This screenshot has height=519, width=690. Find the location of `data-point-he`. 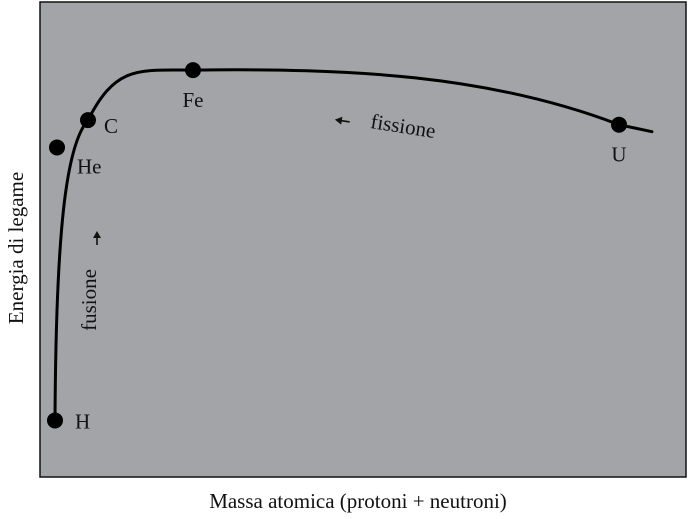

data-point-he is located at coordinates (57, 147).